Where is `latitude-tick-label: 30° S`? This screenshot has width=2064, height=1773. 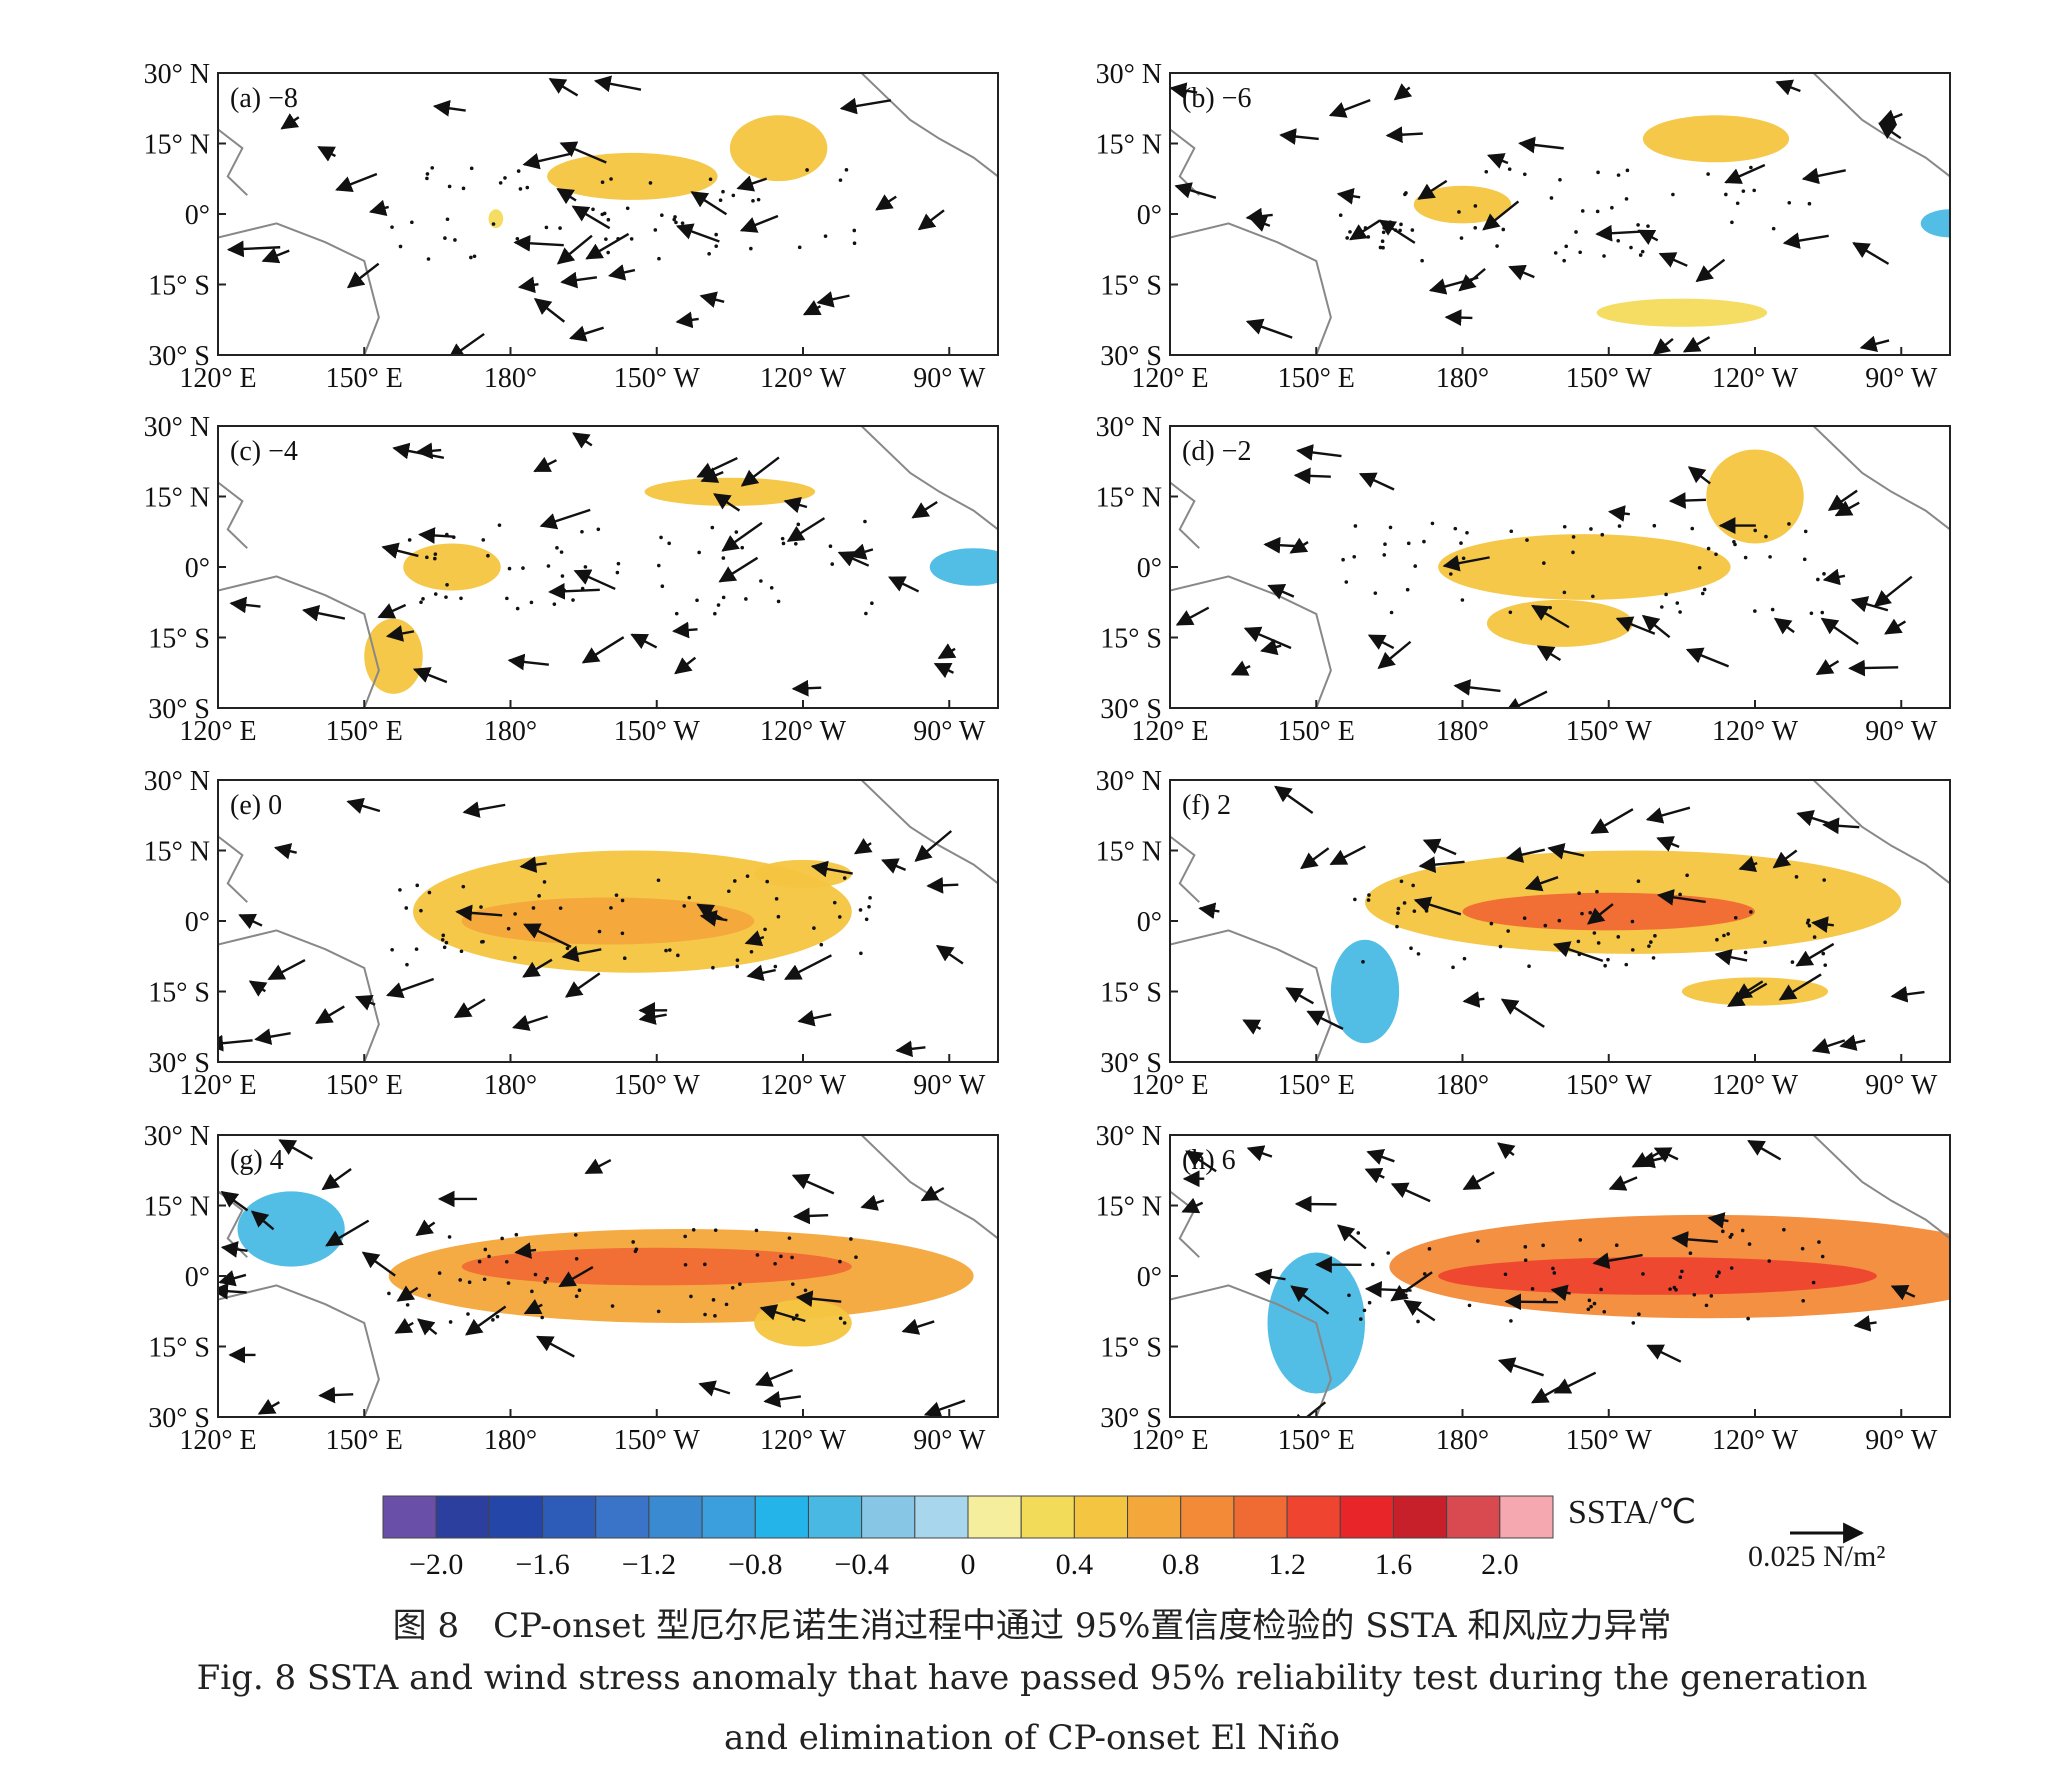 latitude-tick-label: 30° S is located at coordinates (1131, 356).